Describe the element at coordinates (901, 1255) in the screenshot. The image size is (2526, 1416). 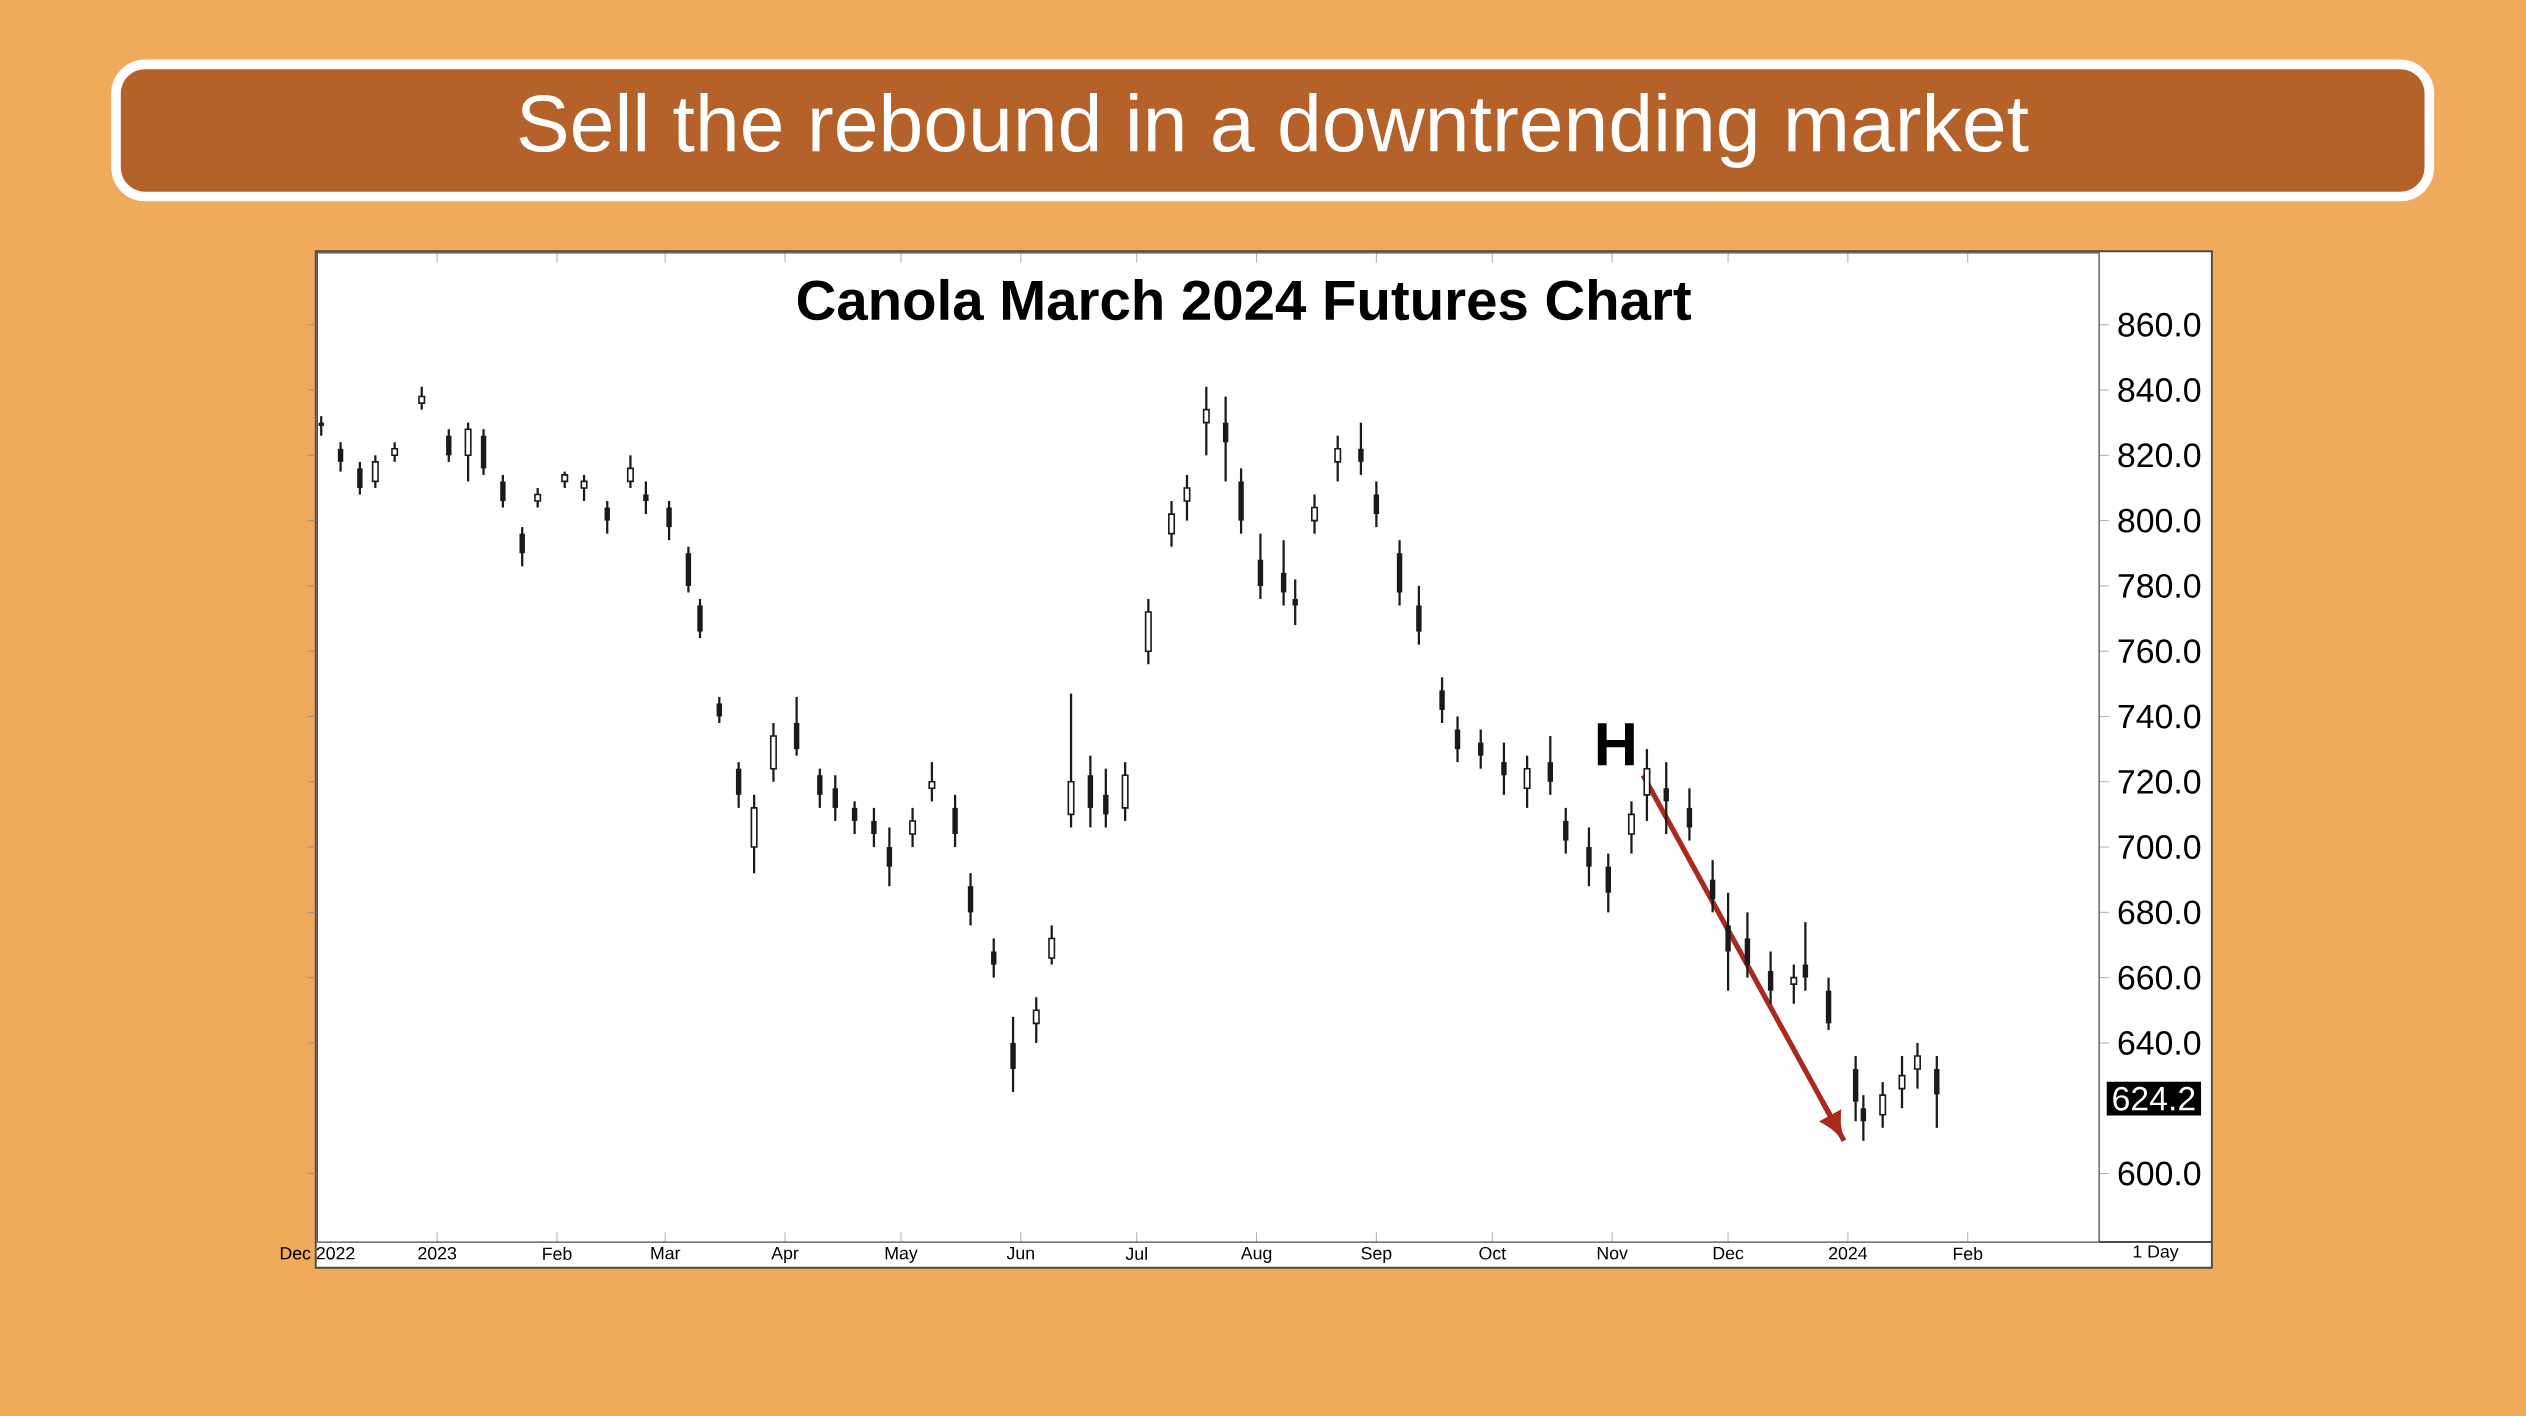
I see `x-tick-label: May` at that location.